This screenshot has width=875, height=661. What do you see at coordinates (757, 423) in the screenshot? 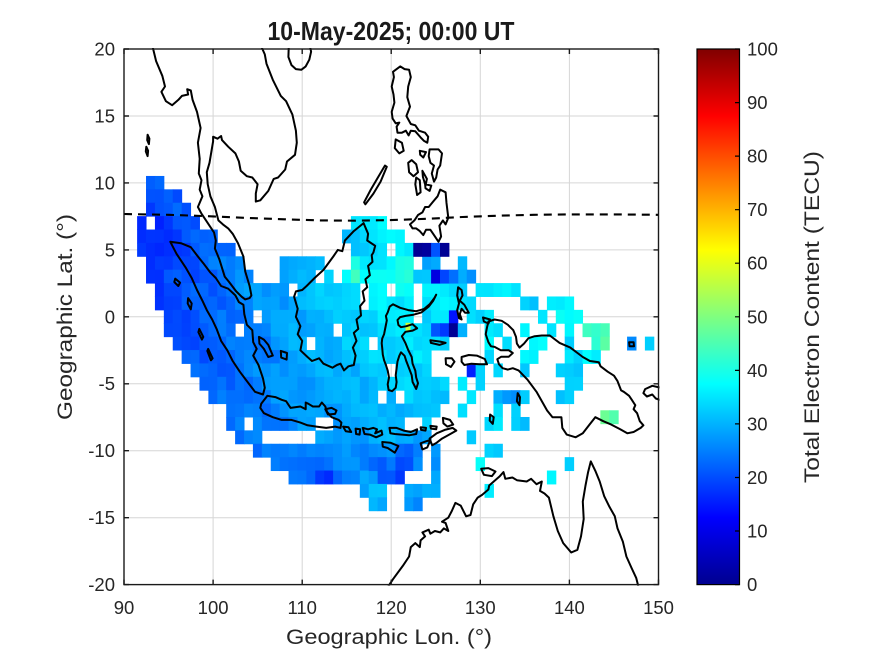
I see `svg-text: 30` at bounding box center [757, 423].